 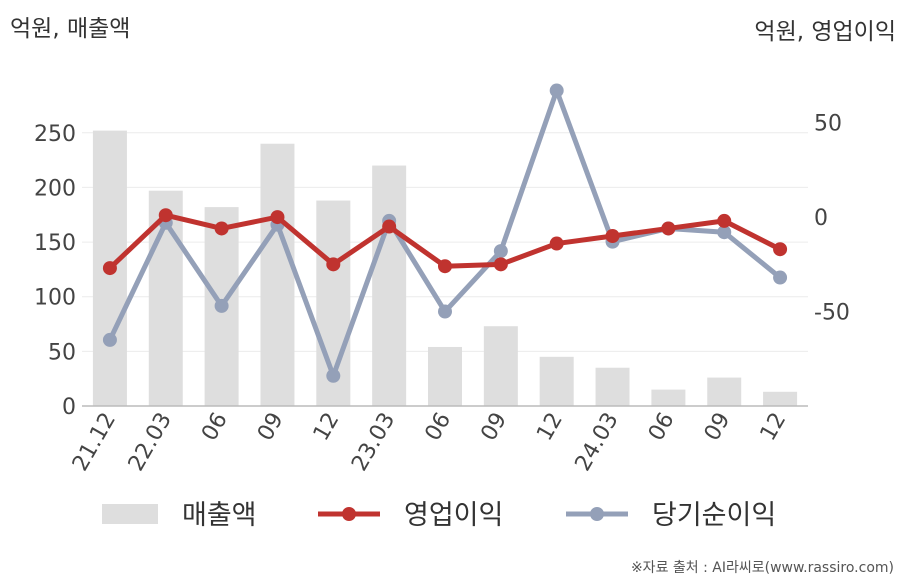 I want to click on legend-label: 영업이익, so click(x=453, y=515).